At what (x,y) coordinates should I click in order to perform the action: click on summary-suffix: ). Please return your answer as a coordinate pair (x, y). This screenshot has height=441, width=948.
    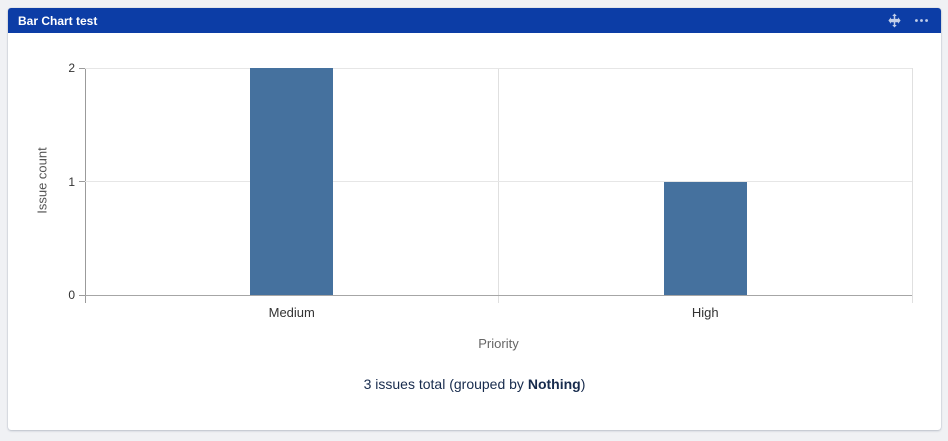
    Looking at the image, I should click on (583, 384).